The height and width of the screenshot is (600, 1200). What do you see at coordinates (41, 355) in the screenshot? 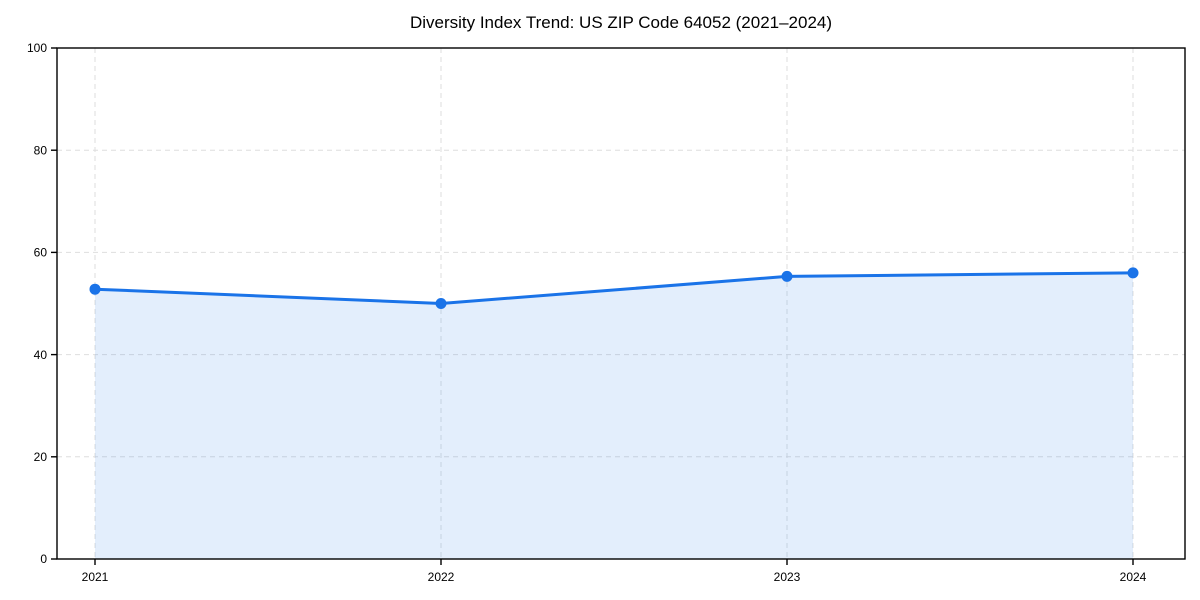
I see `y-tick-label: 40` at bounding box center [41, 355].